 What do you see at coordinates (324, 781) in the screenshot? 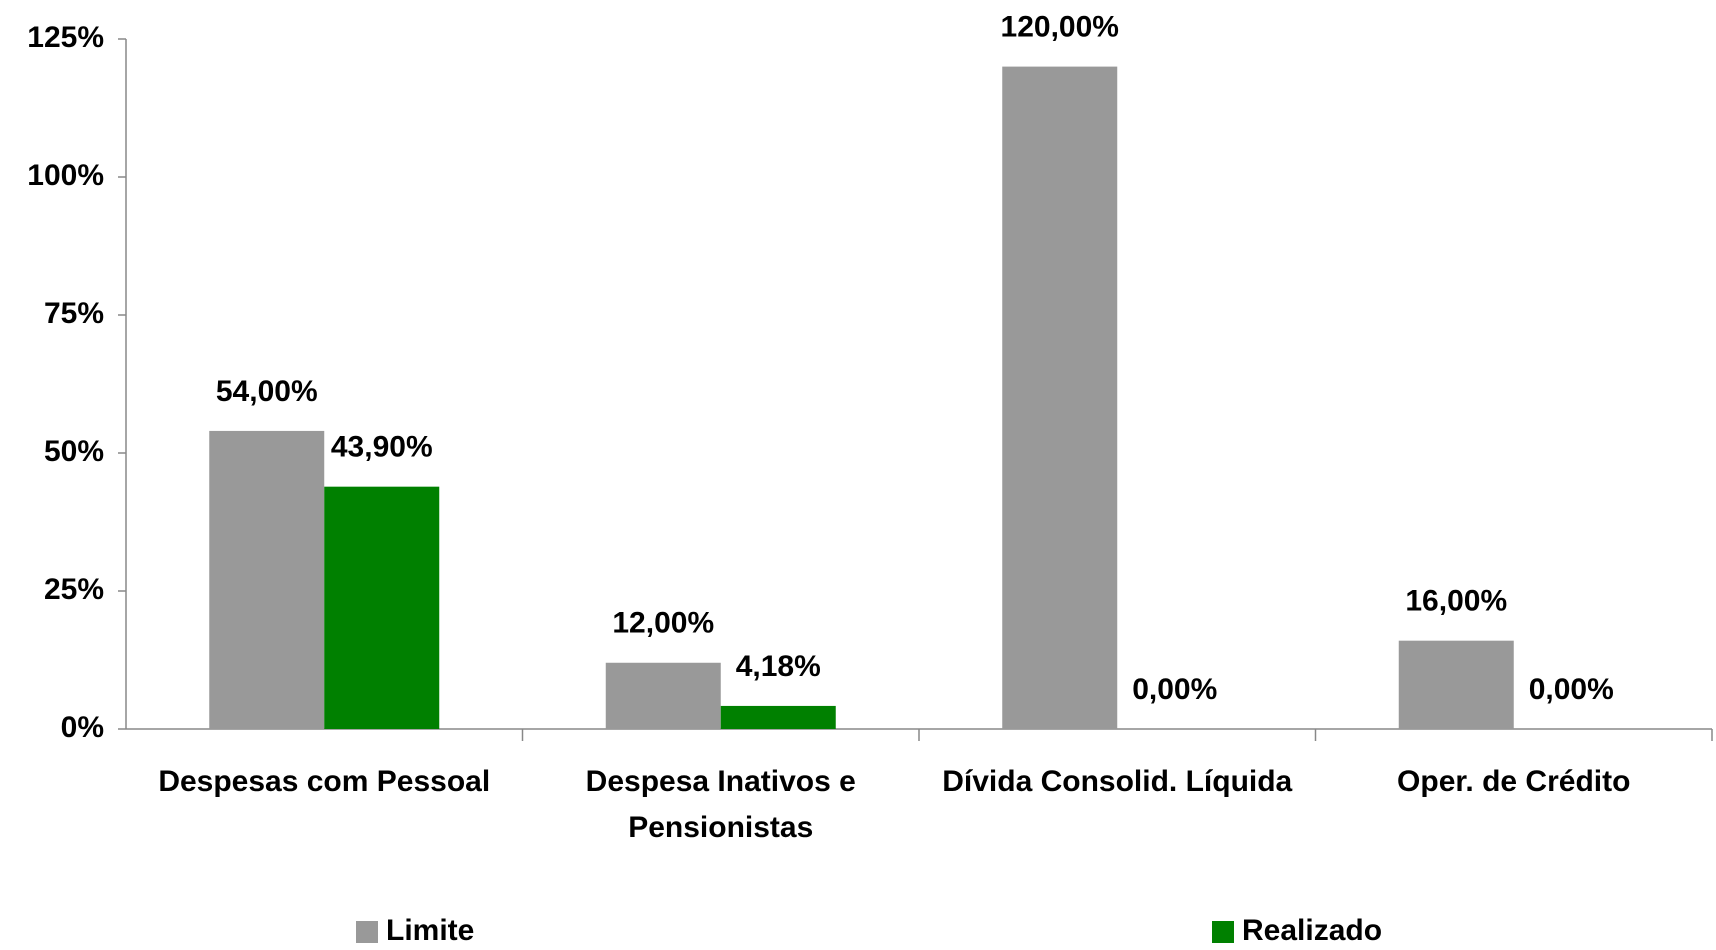
I see `x-tick-label: Despesas com Pessoal` at bounding box center [324, 781].